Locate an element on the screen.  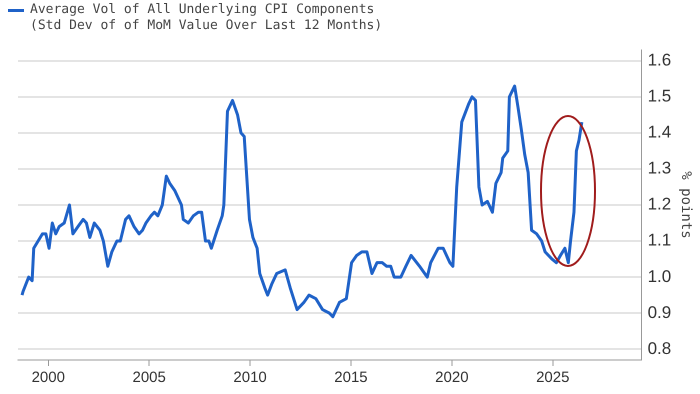
y-tick-label: 1.2 is located at coordinates (660, 204).